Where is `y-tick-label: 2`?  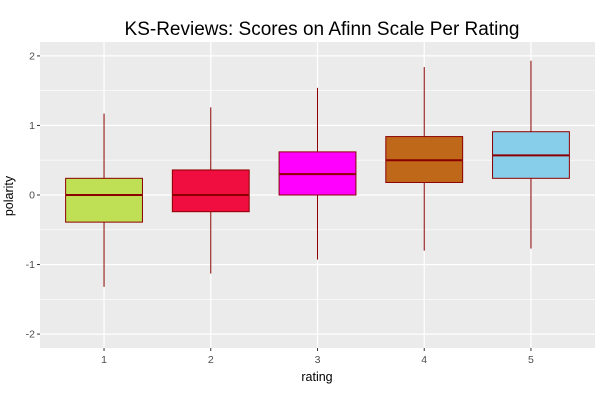
y-tick-label: 2 is located at coordinates (32, 56).